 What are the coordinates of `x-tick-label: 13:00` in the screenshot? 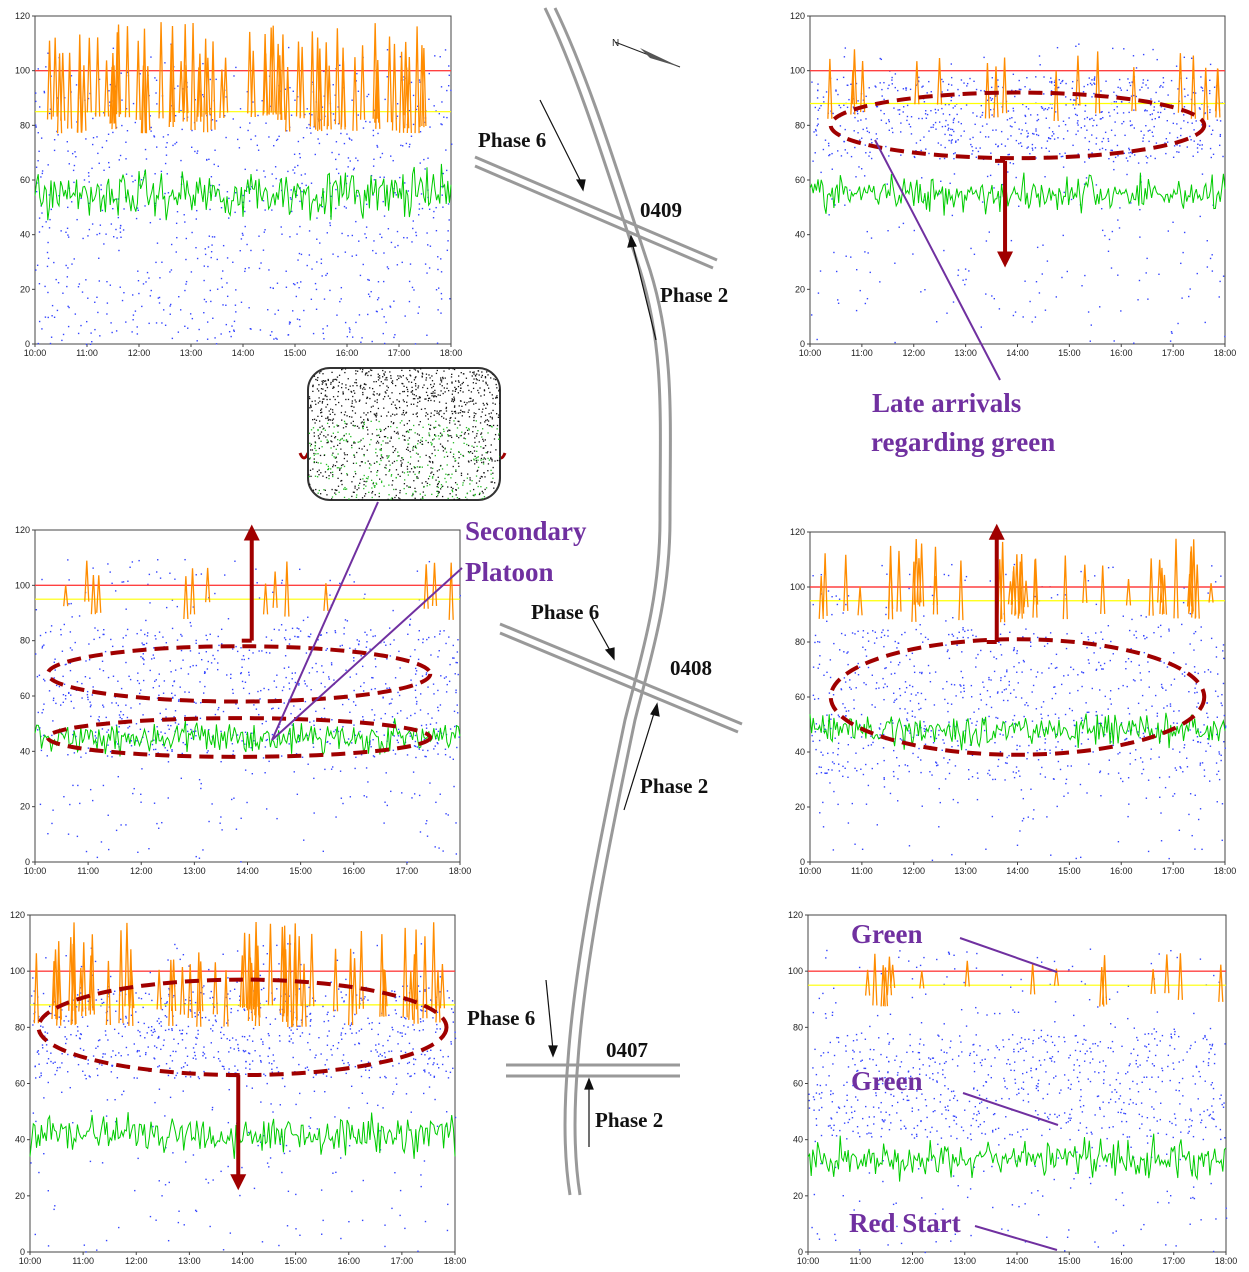 It's located at (964, 1261).